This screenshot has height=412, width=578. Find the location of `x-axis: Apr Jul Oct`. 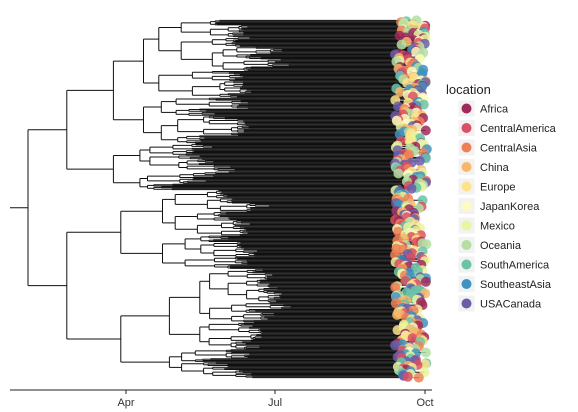

x-axis: Apr Jul Oct is located at coordinates (222, 399).